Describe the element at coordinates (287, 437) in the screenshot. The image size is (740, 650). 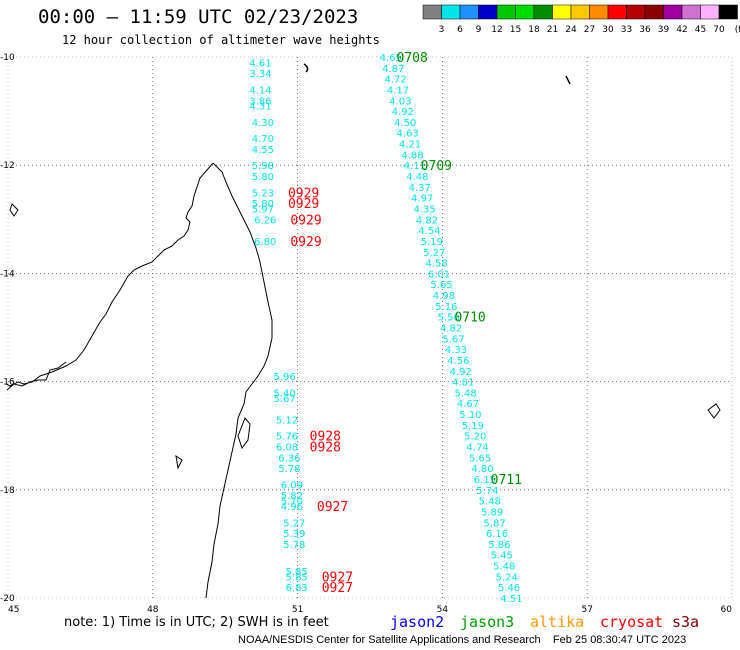
I see `wave-height-value: 5.76` at that location.